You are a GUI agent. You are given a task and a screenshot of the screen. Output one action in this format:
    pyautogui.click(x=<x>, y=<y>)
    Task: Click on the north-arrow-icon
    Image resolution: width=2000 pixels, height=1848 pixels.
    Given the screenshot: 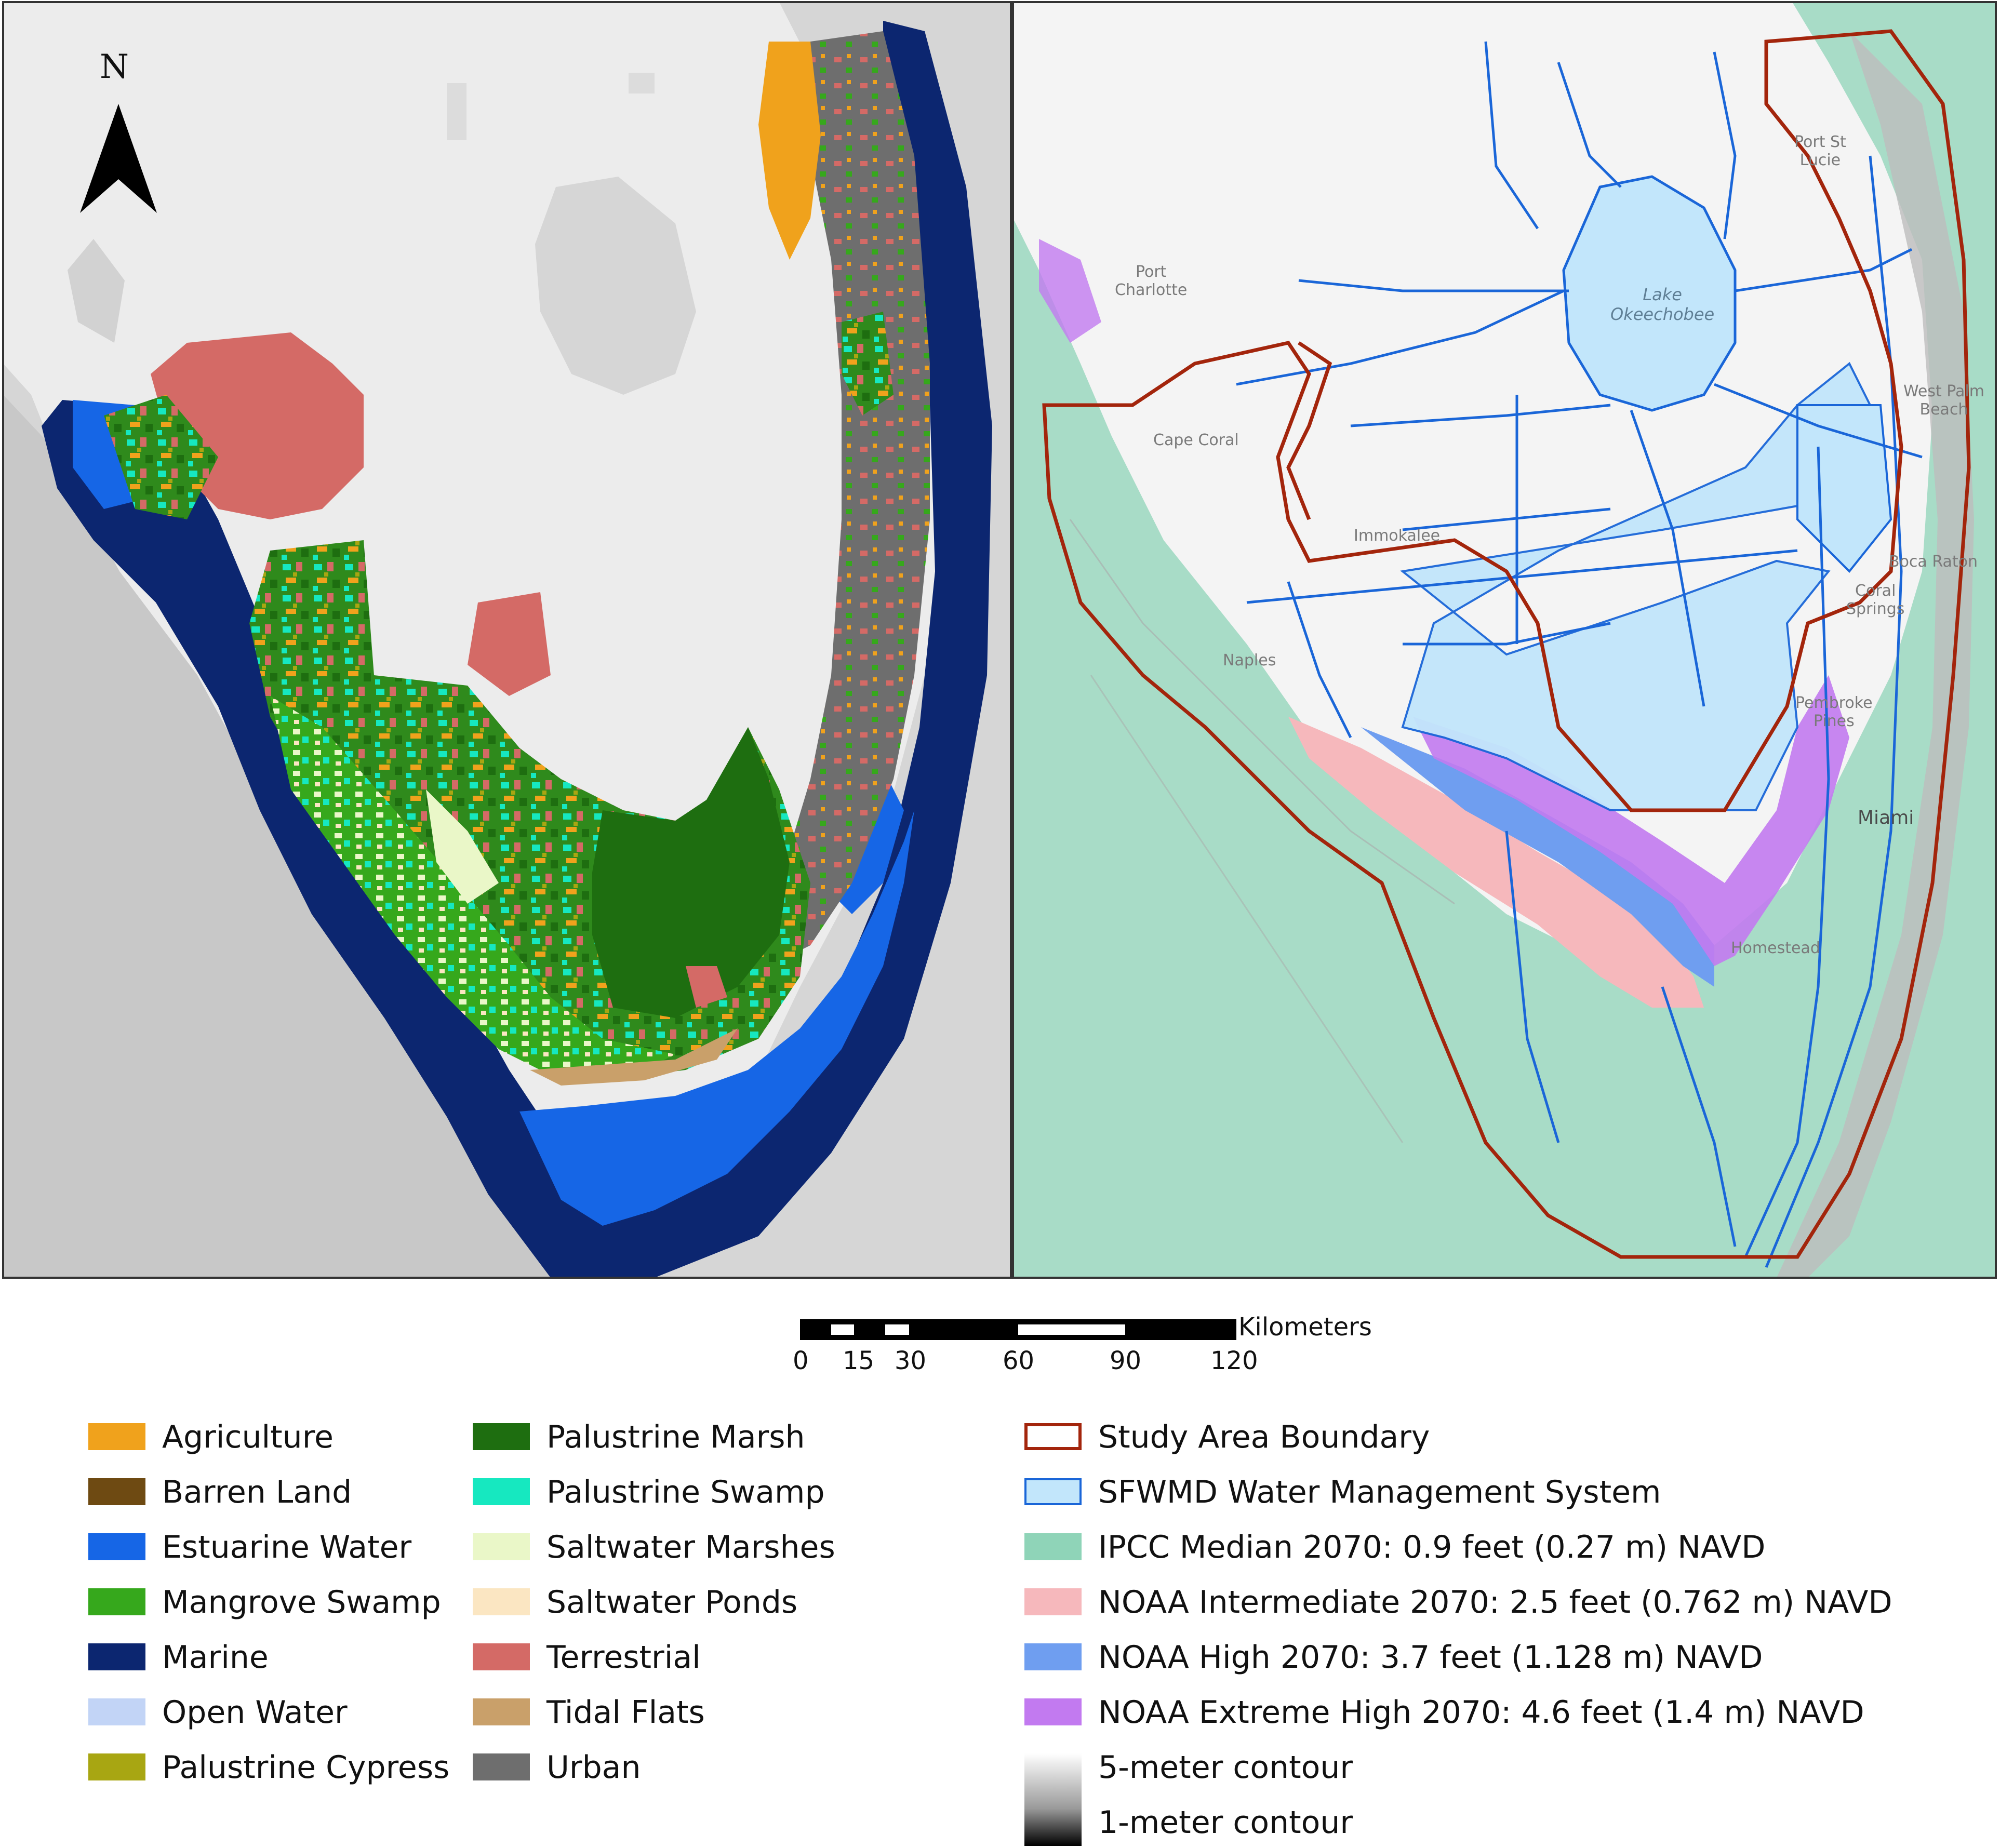 What is the action you would take?
    pyautogui.click(x=118, y=158)
    